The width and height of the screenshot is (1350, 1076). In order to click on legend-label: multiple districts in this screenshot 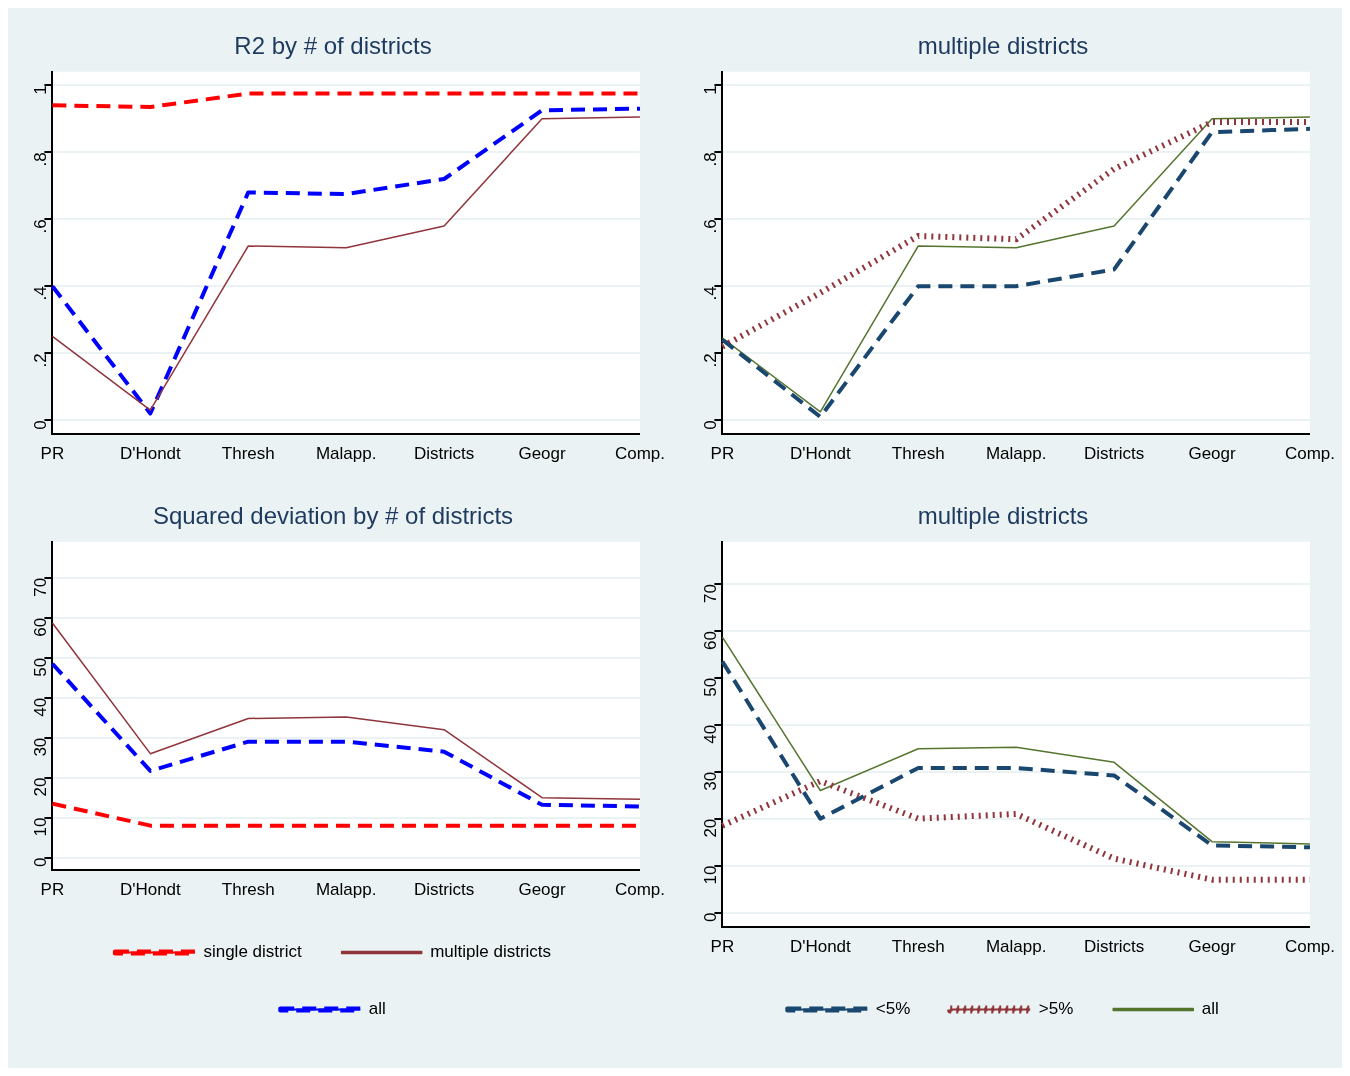, I will do `click(491, 952)`.